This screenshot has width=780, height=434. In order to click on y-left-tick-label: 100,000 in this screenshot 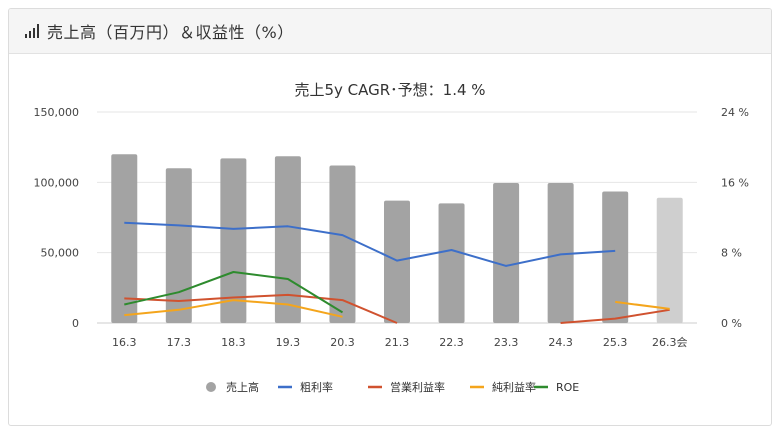, I will do `click(57, 182)`.